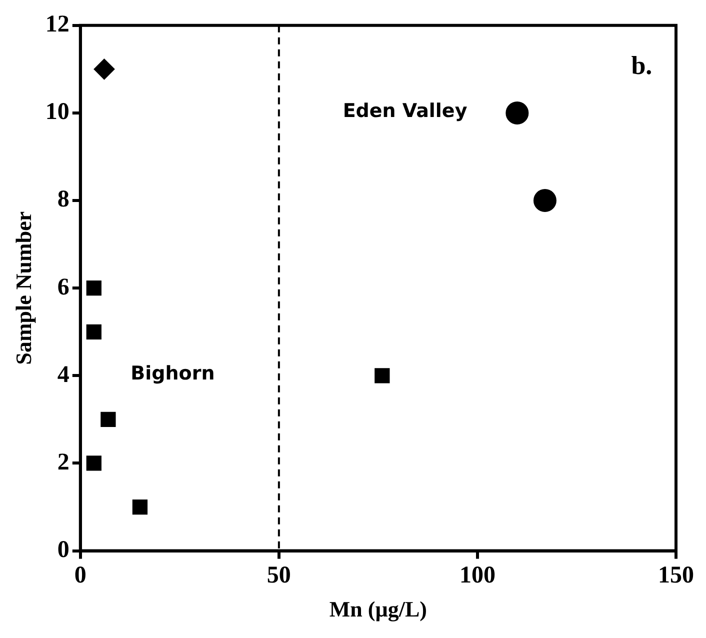 The image size is (706, 638). What do you see at coordinates (63, 199) in the screenshot?
I see `y-tick-label: 8` at bounding box center [63, 199].